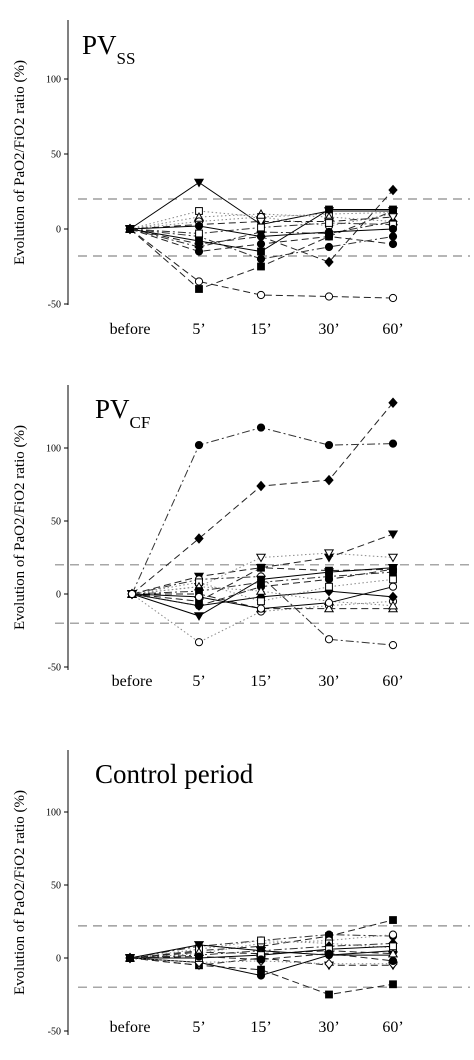 The image size is (474, 1060). I want to click on panel-title: Control period, so click(174, 774).